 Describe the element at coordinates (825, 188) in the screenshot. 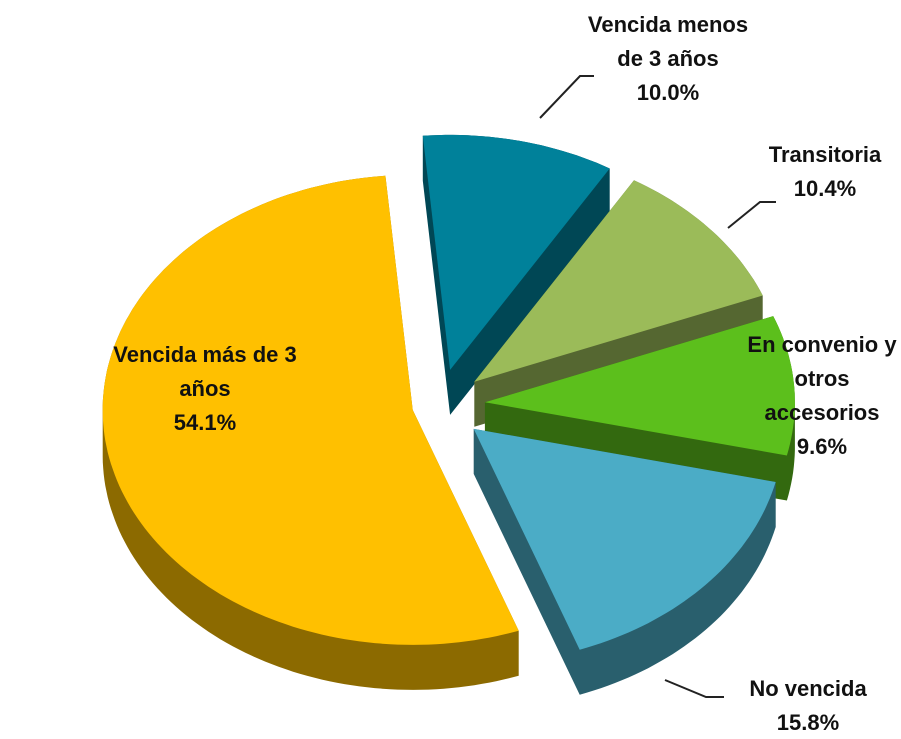

I see `value-label: 10.4%` at that location.